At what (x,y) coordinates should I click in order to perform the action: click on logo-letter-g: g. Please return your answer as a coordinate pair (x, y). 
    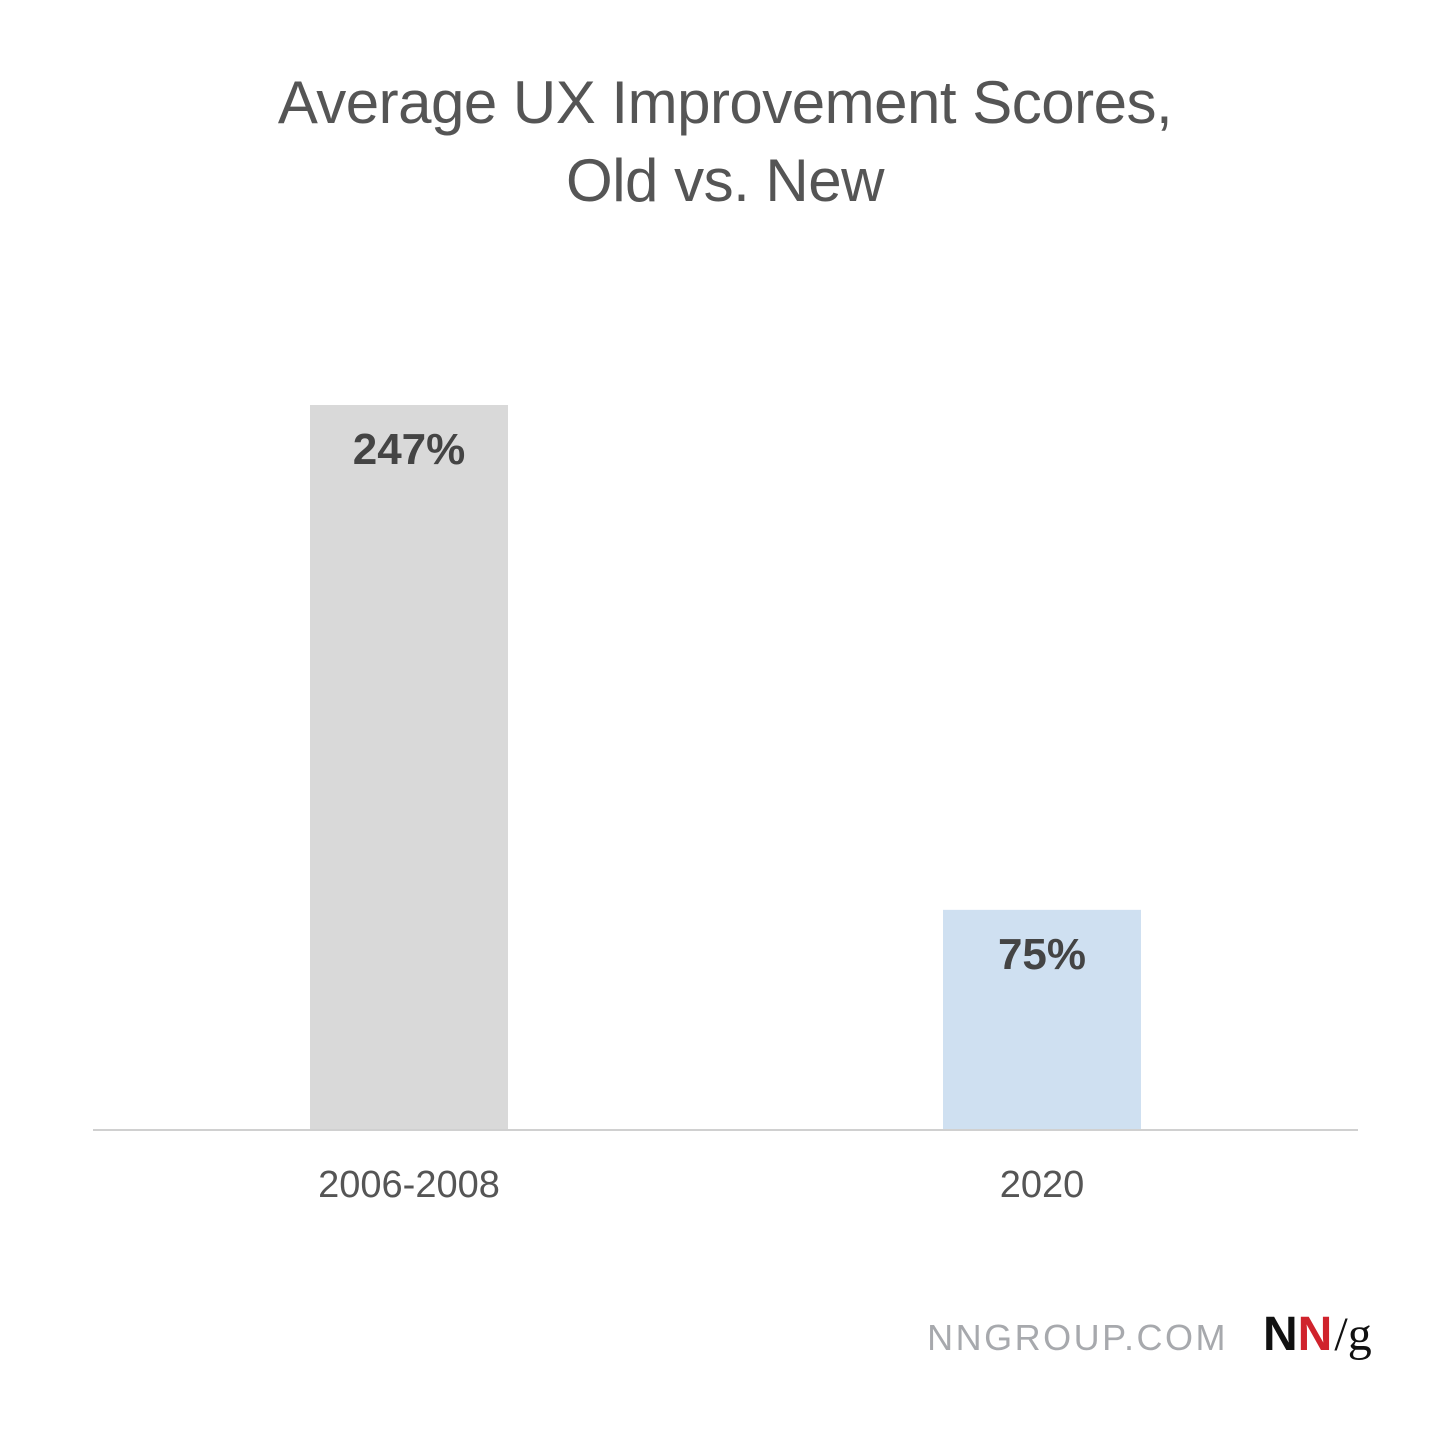
    Looking at the image, I should click on (1359, 1334).